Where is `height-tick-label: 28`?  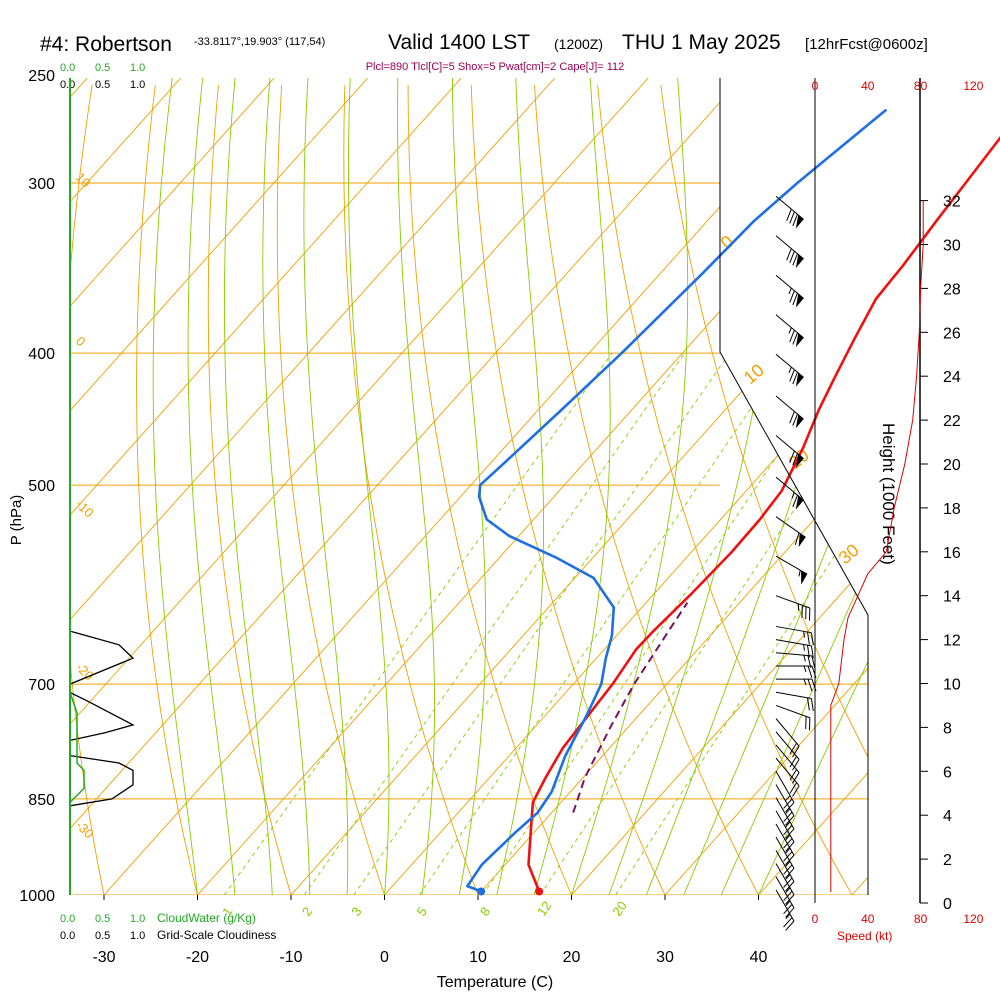 height-tick-label: 28 is located at coordinates (952, 289).